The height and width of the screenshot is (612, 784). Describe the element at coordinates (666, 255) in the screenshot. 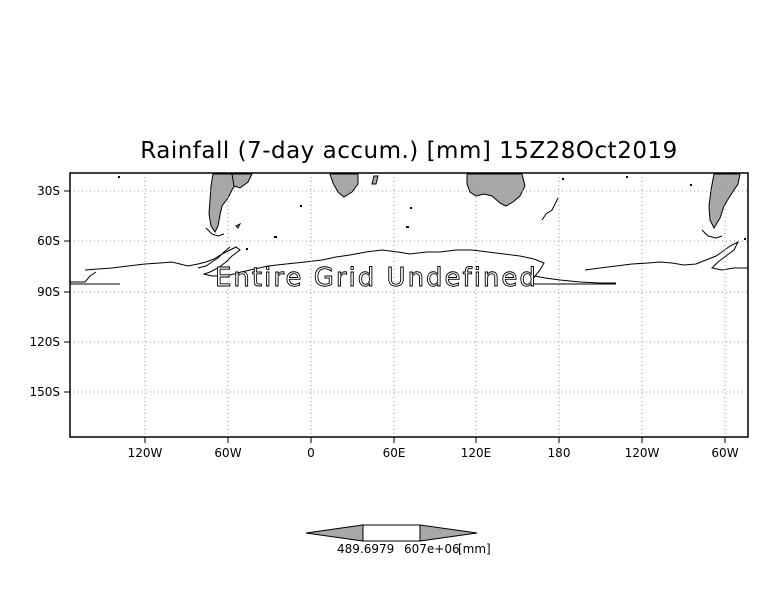

I see `antarctica-coast-west-repeat` at that location.